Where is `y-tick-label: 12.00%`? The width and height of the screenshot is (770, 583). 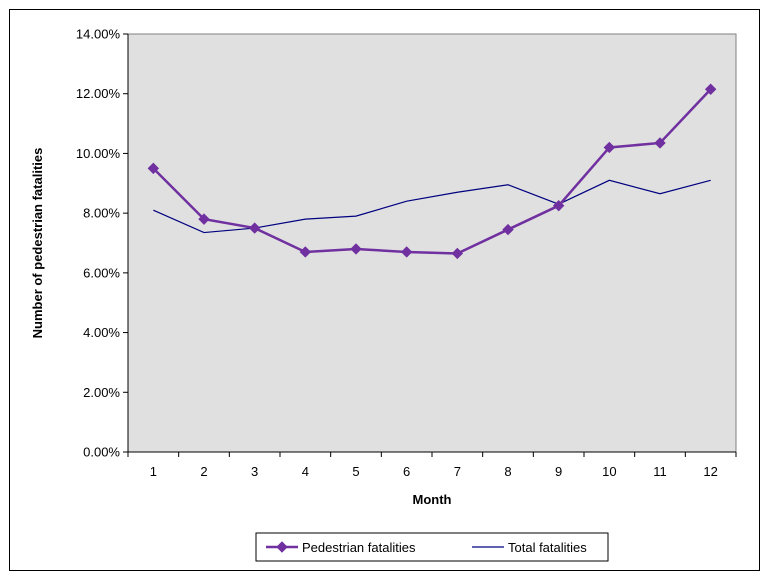
y-tick-label: 12.00% is located at coordinates (98, 93).